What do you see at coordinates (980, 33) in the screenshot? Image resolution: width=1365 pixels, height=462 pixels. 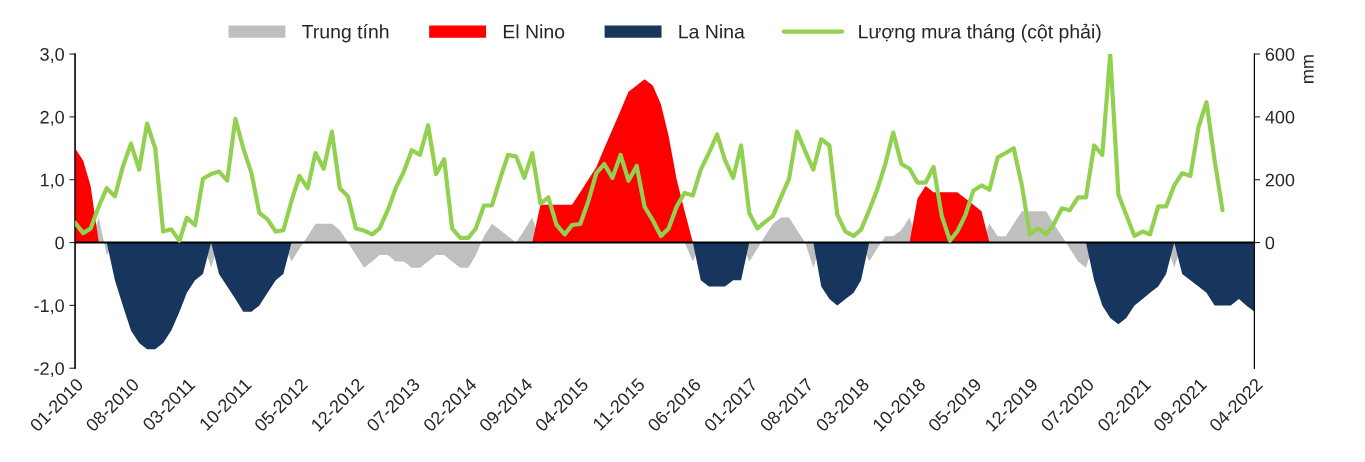 I see `legend-label: Lượng mưa tháng (cột phải)` at bounding box center [980, 33].